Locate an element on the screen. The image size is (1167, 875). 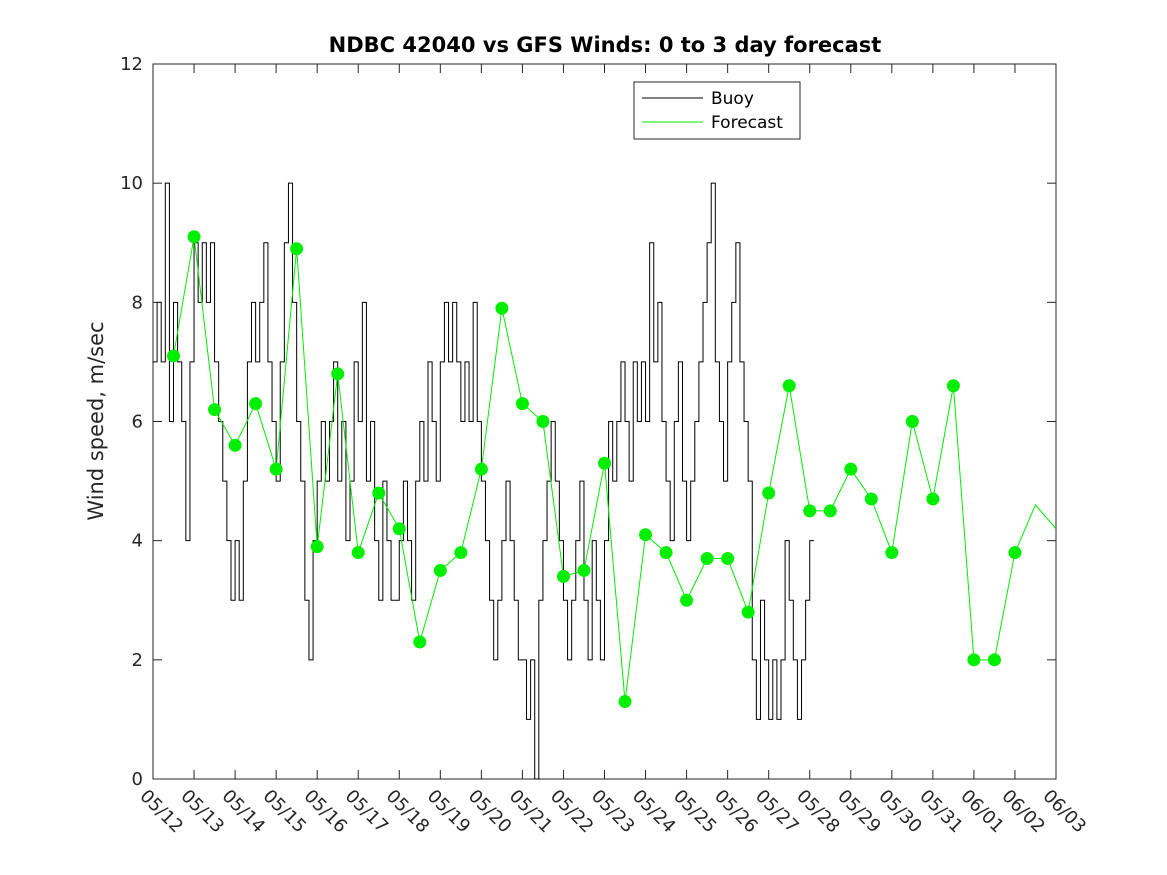
x-tick-label: 05/26 is located at coordinates (736, 812).